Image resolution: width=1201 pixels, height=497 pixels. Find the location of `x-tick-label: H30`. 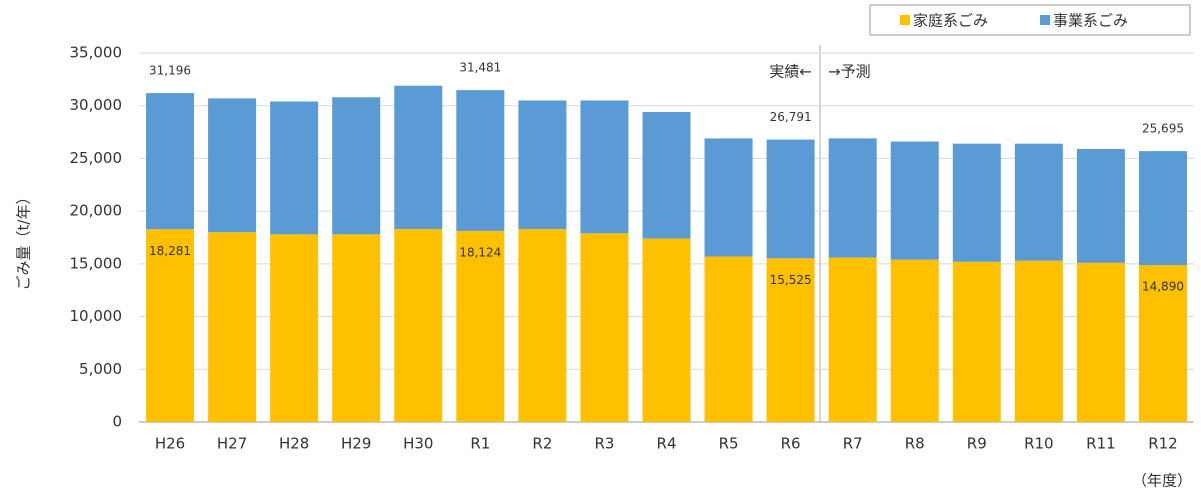

x-tick-label: H30 is located at coordinates (418, 444).